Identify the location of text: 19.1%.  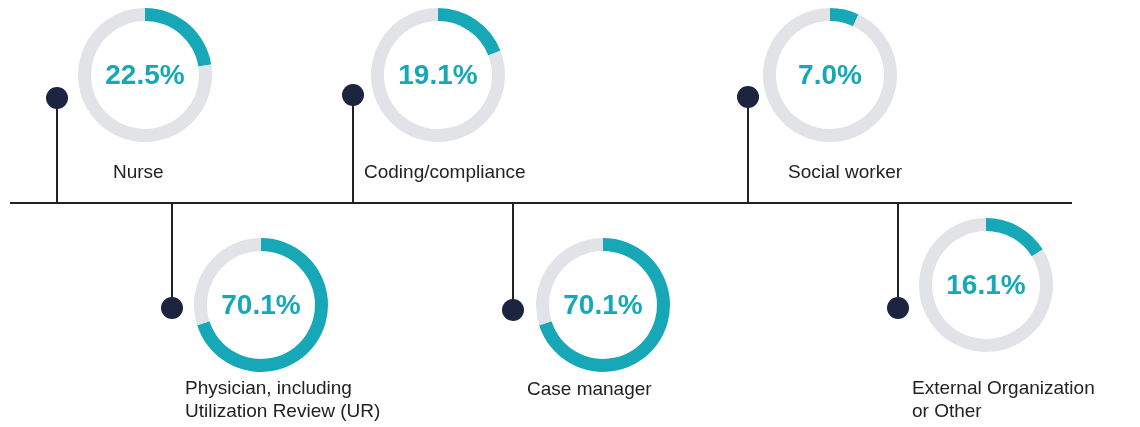
(438, 75).